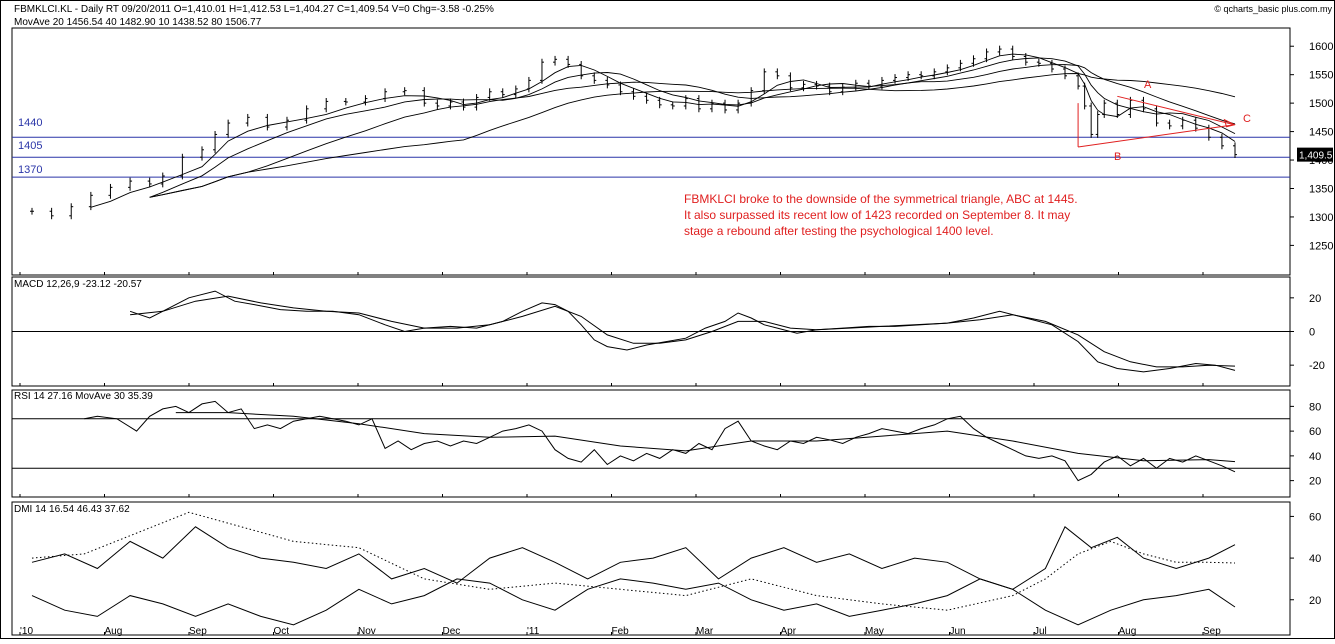  What do you see at coordinates (533, 631) in the screenshot?
I see `month-label: '11` at bounding box center [533, 631].